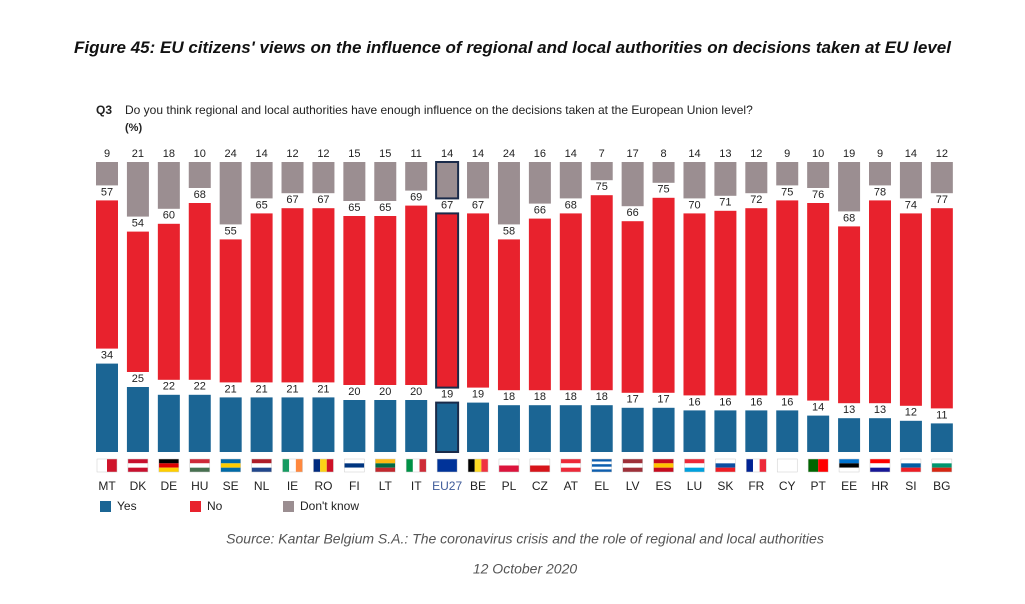 The height and width of the screenshot is (604, 1025). What do you see at coordinates (664, 486) in the screenshot?
I see `x-tick-label: ES` at bounding box center [664, 486].